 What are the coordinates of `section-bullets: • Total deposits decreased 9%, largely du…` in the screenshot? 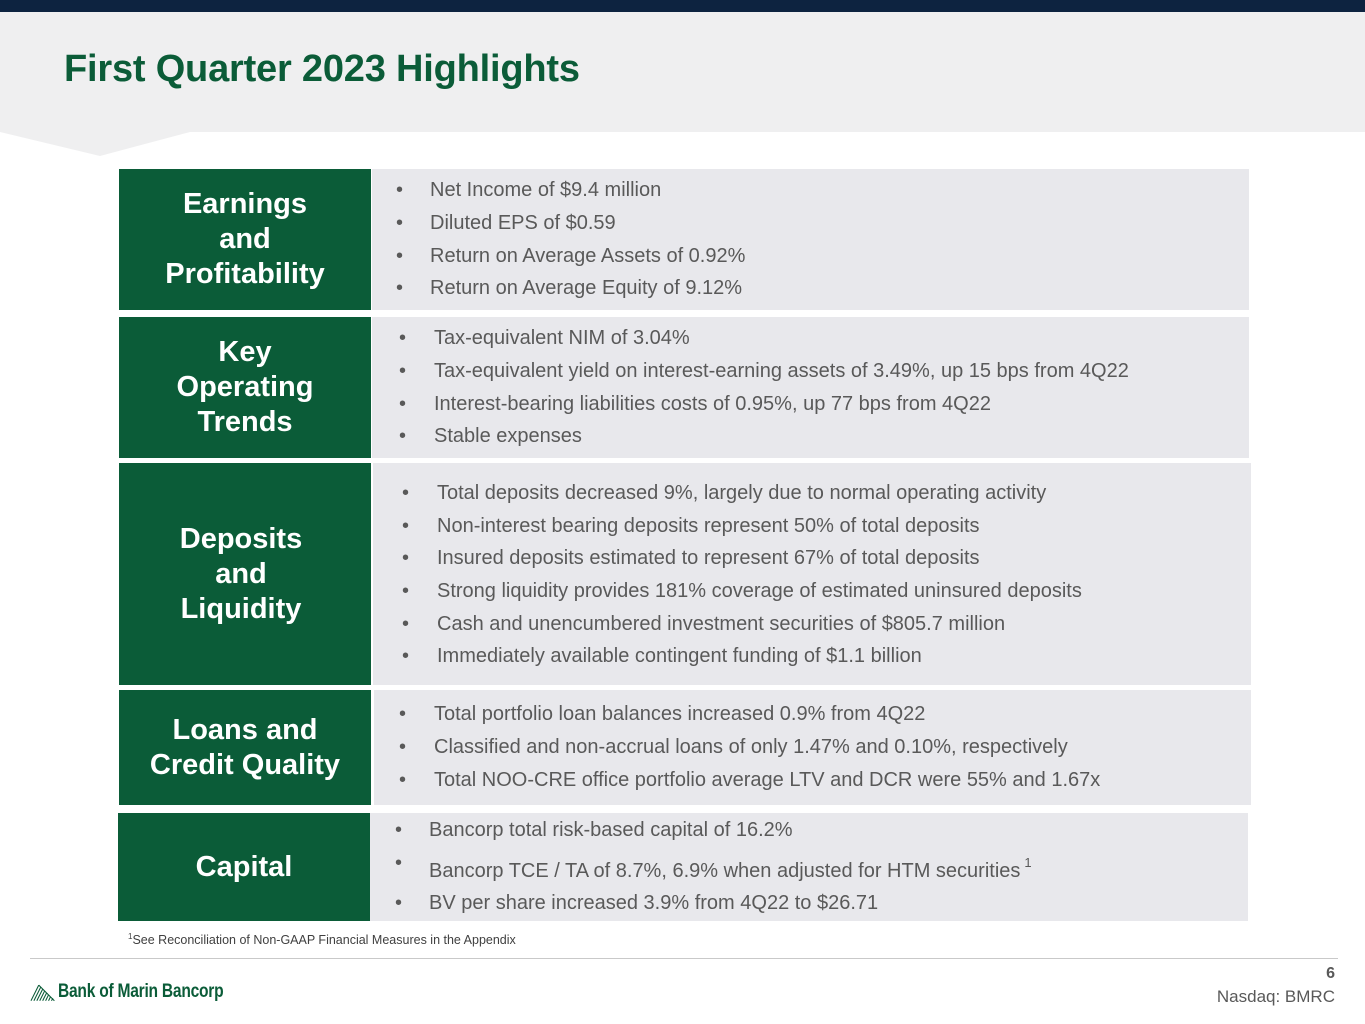 It's located at (812, 574).